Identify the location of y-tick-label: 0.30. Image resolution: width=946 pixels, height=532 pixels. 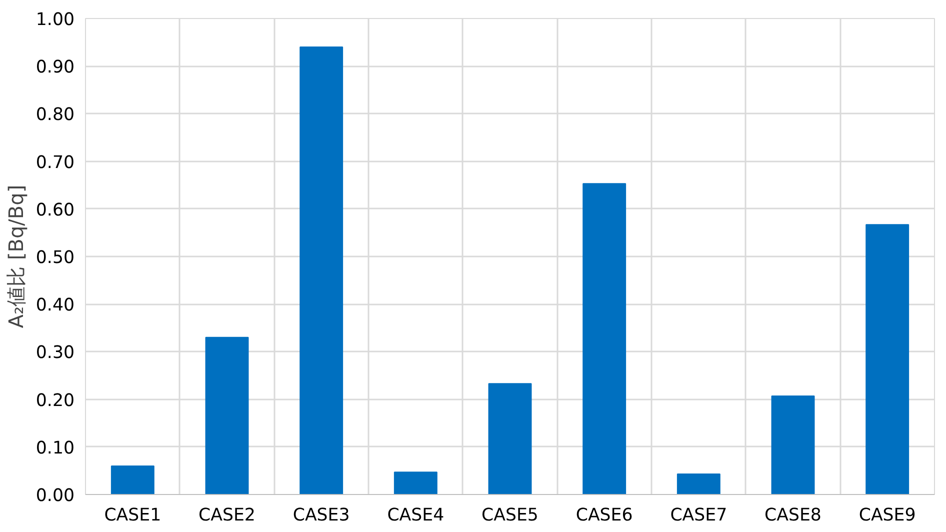
(55, 353).